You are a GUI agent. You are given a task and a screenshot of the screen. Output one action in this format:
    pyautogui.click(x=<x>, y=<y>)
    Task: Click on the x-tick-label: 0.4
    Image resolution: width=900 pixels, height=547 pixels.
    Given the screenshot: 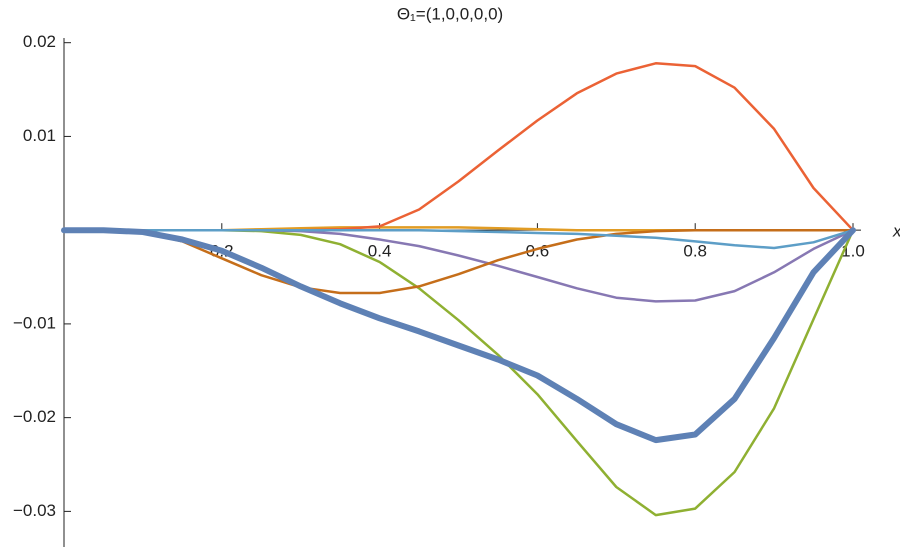 What is the action you would take?
    pyautogui.click(x=380, y=251)
    